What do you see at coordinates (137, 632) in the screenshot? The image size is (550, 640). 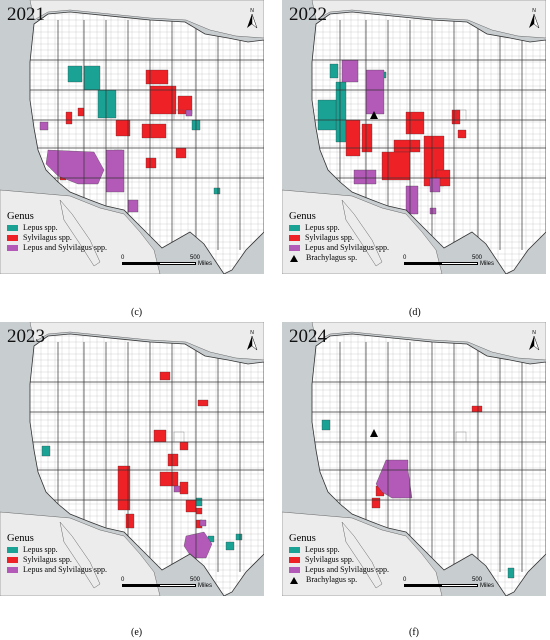 I see `caption-e: (e)` at bounding box center [137, 632].